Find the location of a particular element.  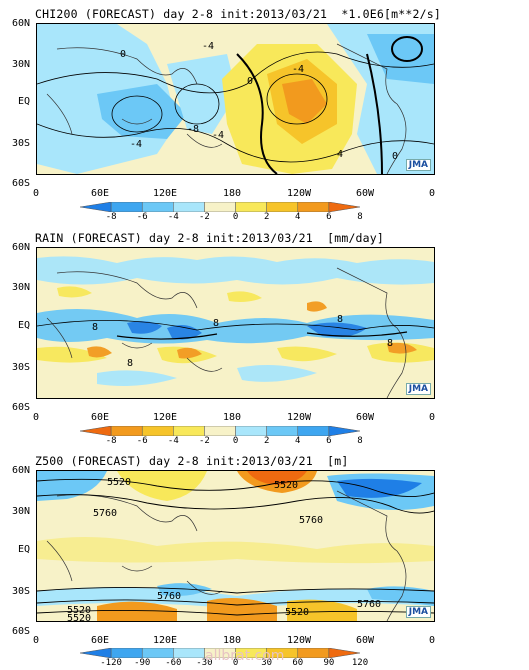

xtick: 60W is located at coordinates (365, 417).